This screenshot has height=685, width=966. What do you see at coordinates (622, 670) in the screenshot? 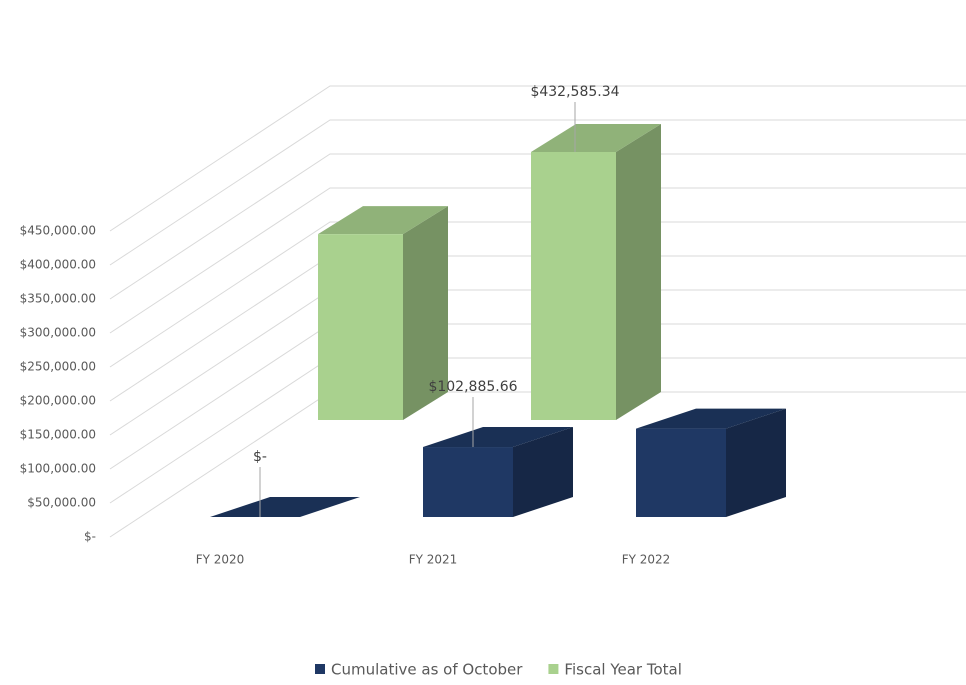
I see `legend-label: Fiscal Year Total` at bounding box center [622, 670].